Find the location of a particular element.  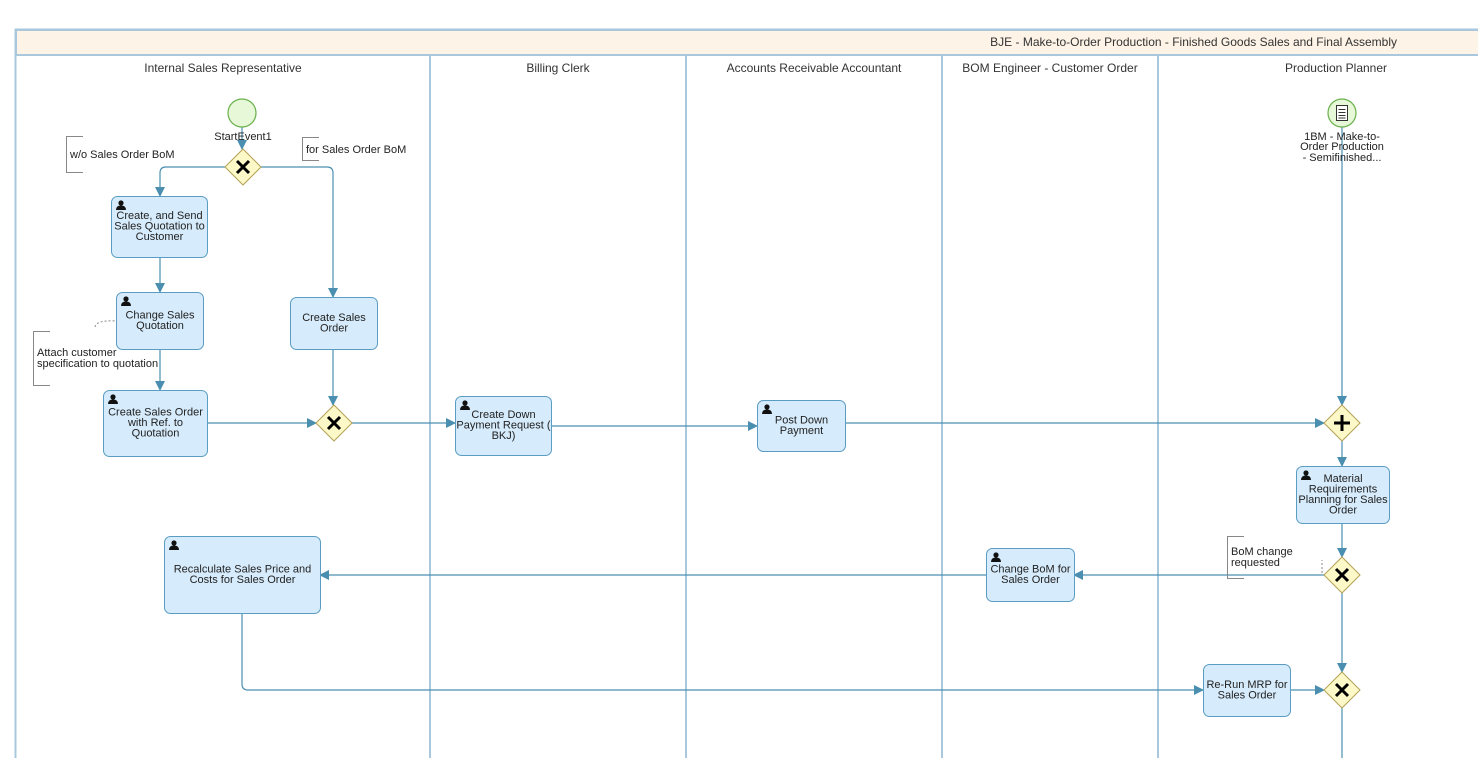

annotation-without-bom: w/o Sales Order BoM is located at coordinates (120, 154).